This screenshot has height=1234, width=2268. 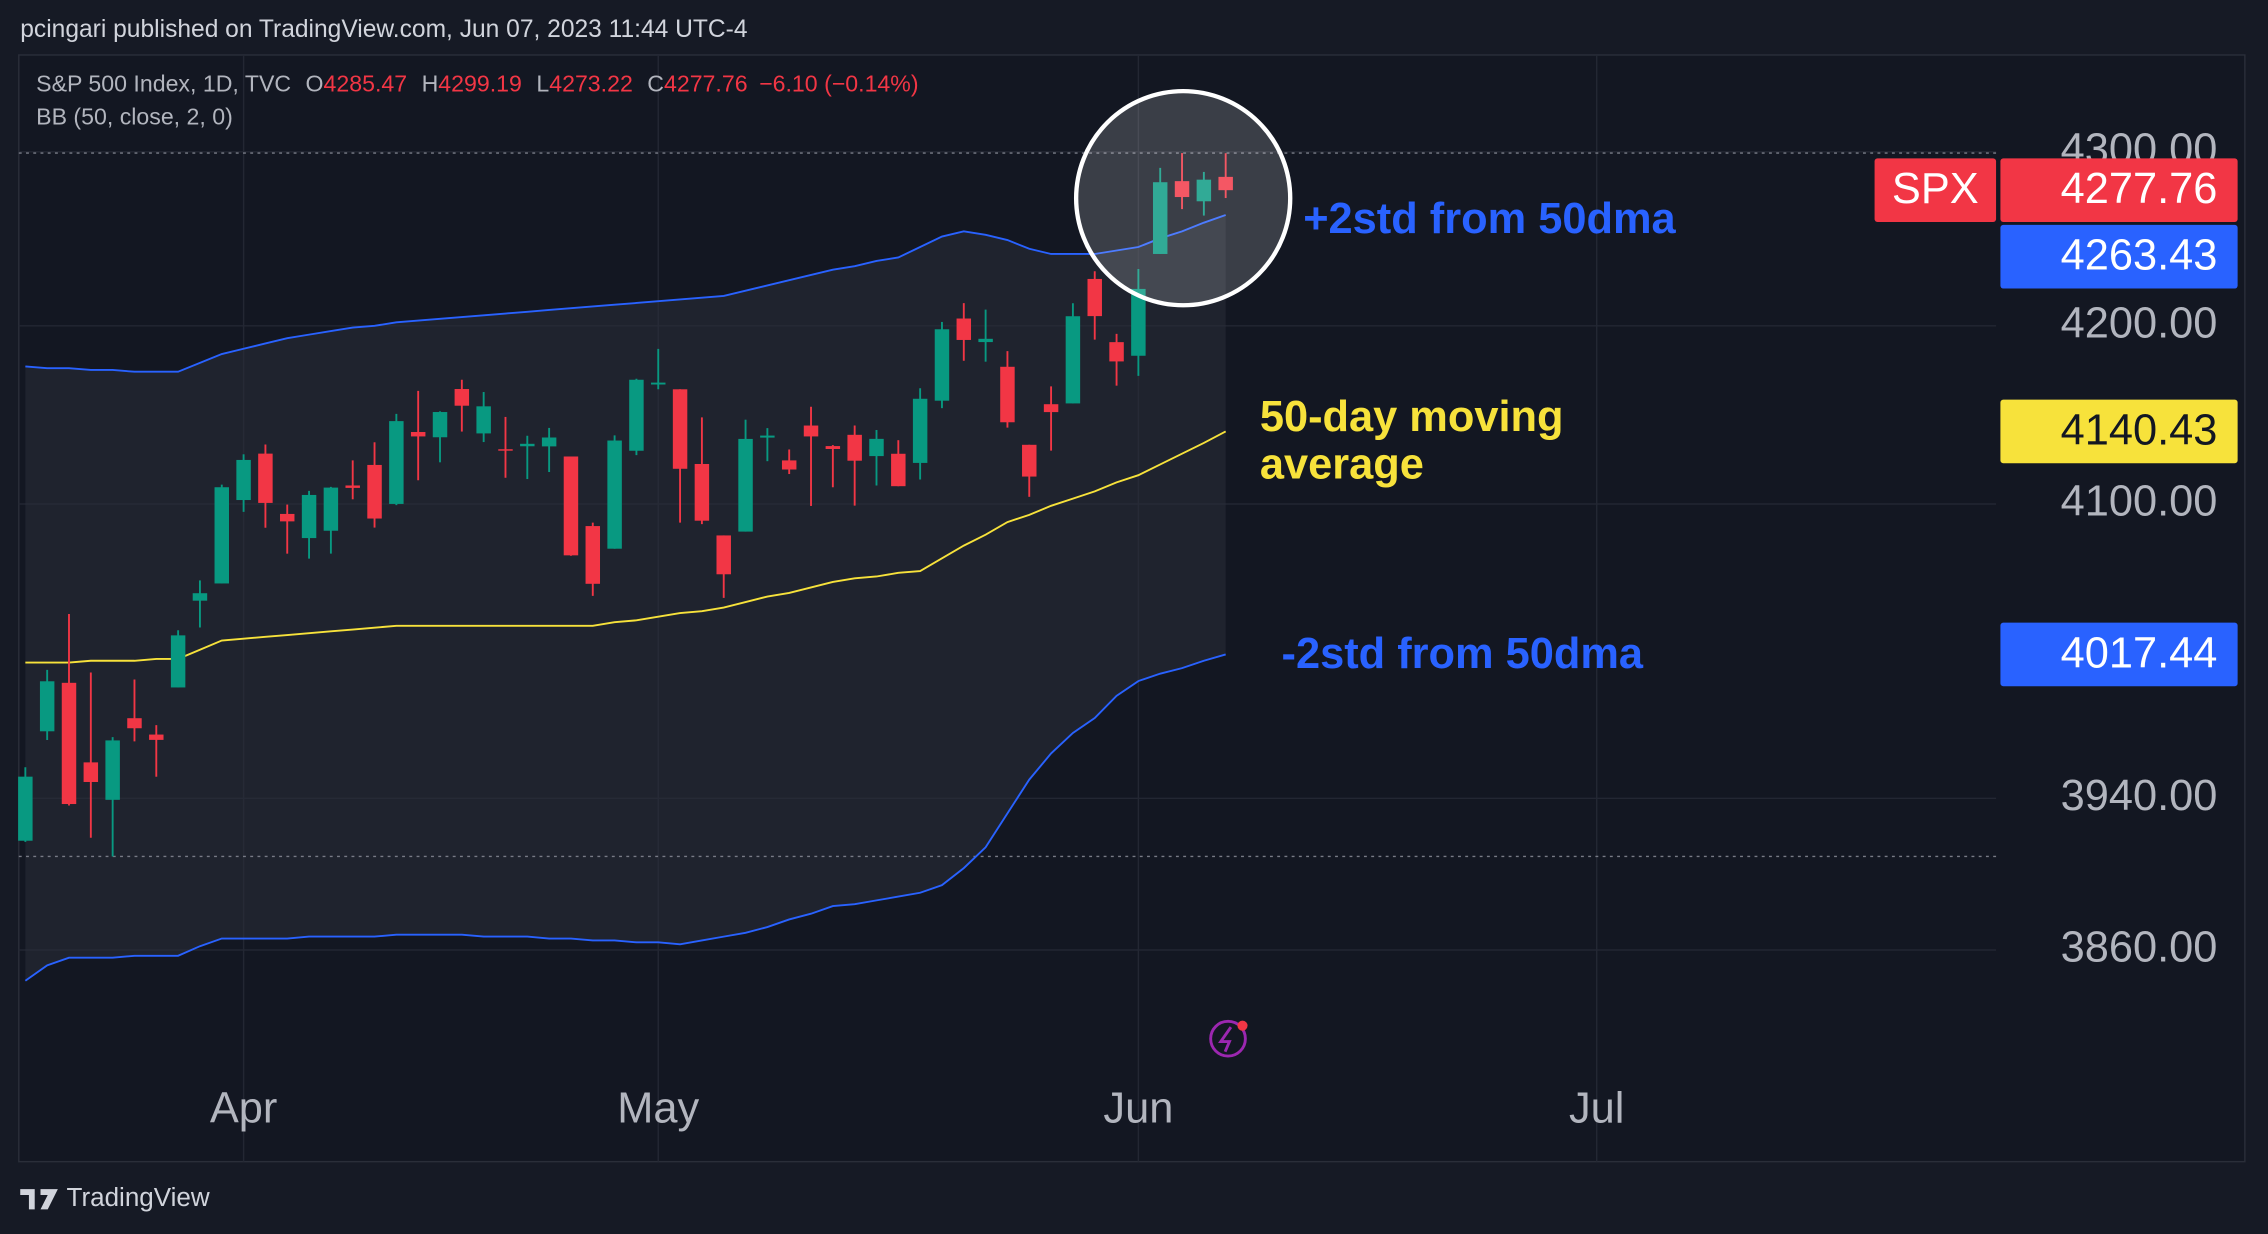 I want to click on y-tick-label: 4200.00, so click(x=2139, y=323).